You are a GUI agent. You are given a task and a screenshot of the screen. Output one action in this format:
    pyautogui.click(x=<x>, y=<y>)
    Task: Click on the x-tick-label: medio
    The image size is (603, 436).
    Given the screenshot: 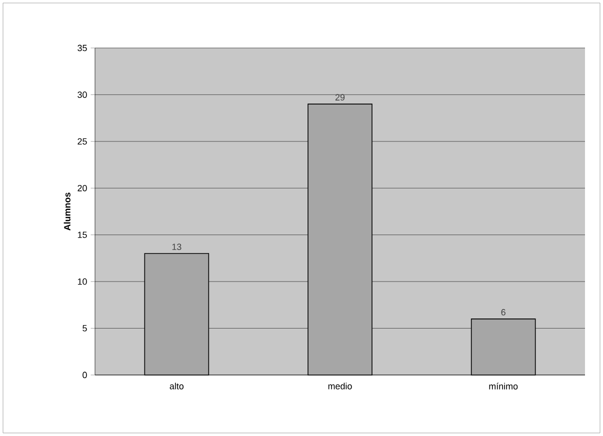 What is the action you would take?
    pyautogui.click(x=340, y=386)
    